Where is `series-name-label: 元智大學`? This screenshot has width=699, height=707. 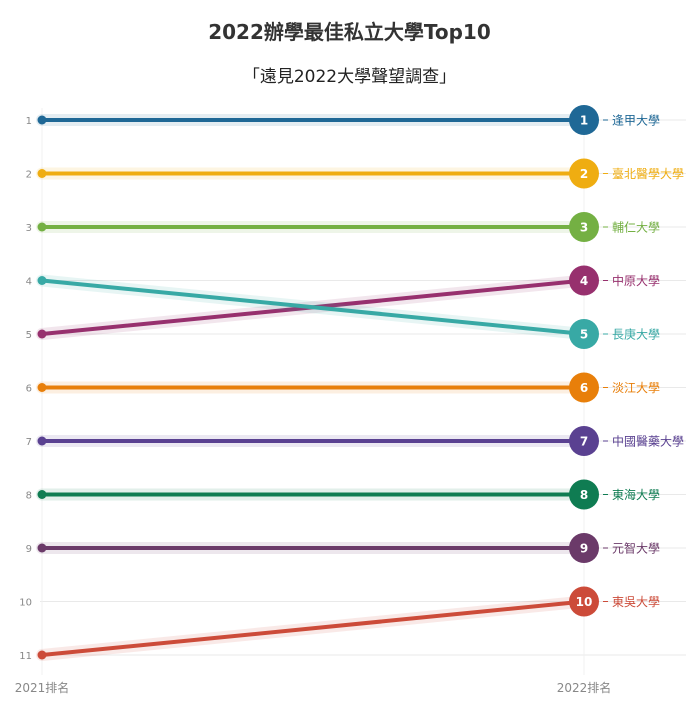 series-name-label: 元智大學 is located at coordinates (636, 548).